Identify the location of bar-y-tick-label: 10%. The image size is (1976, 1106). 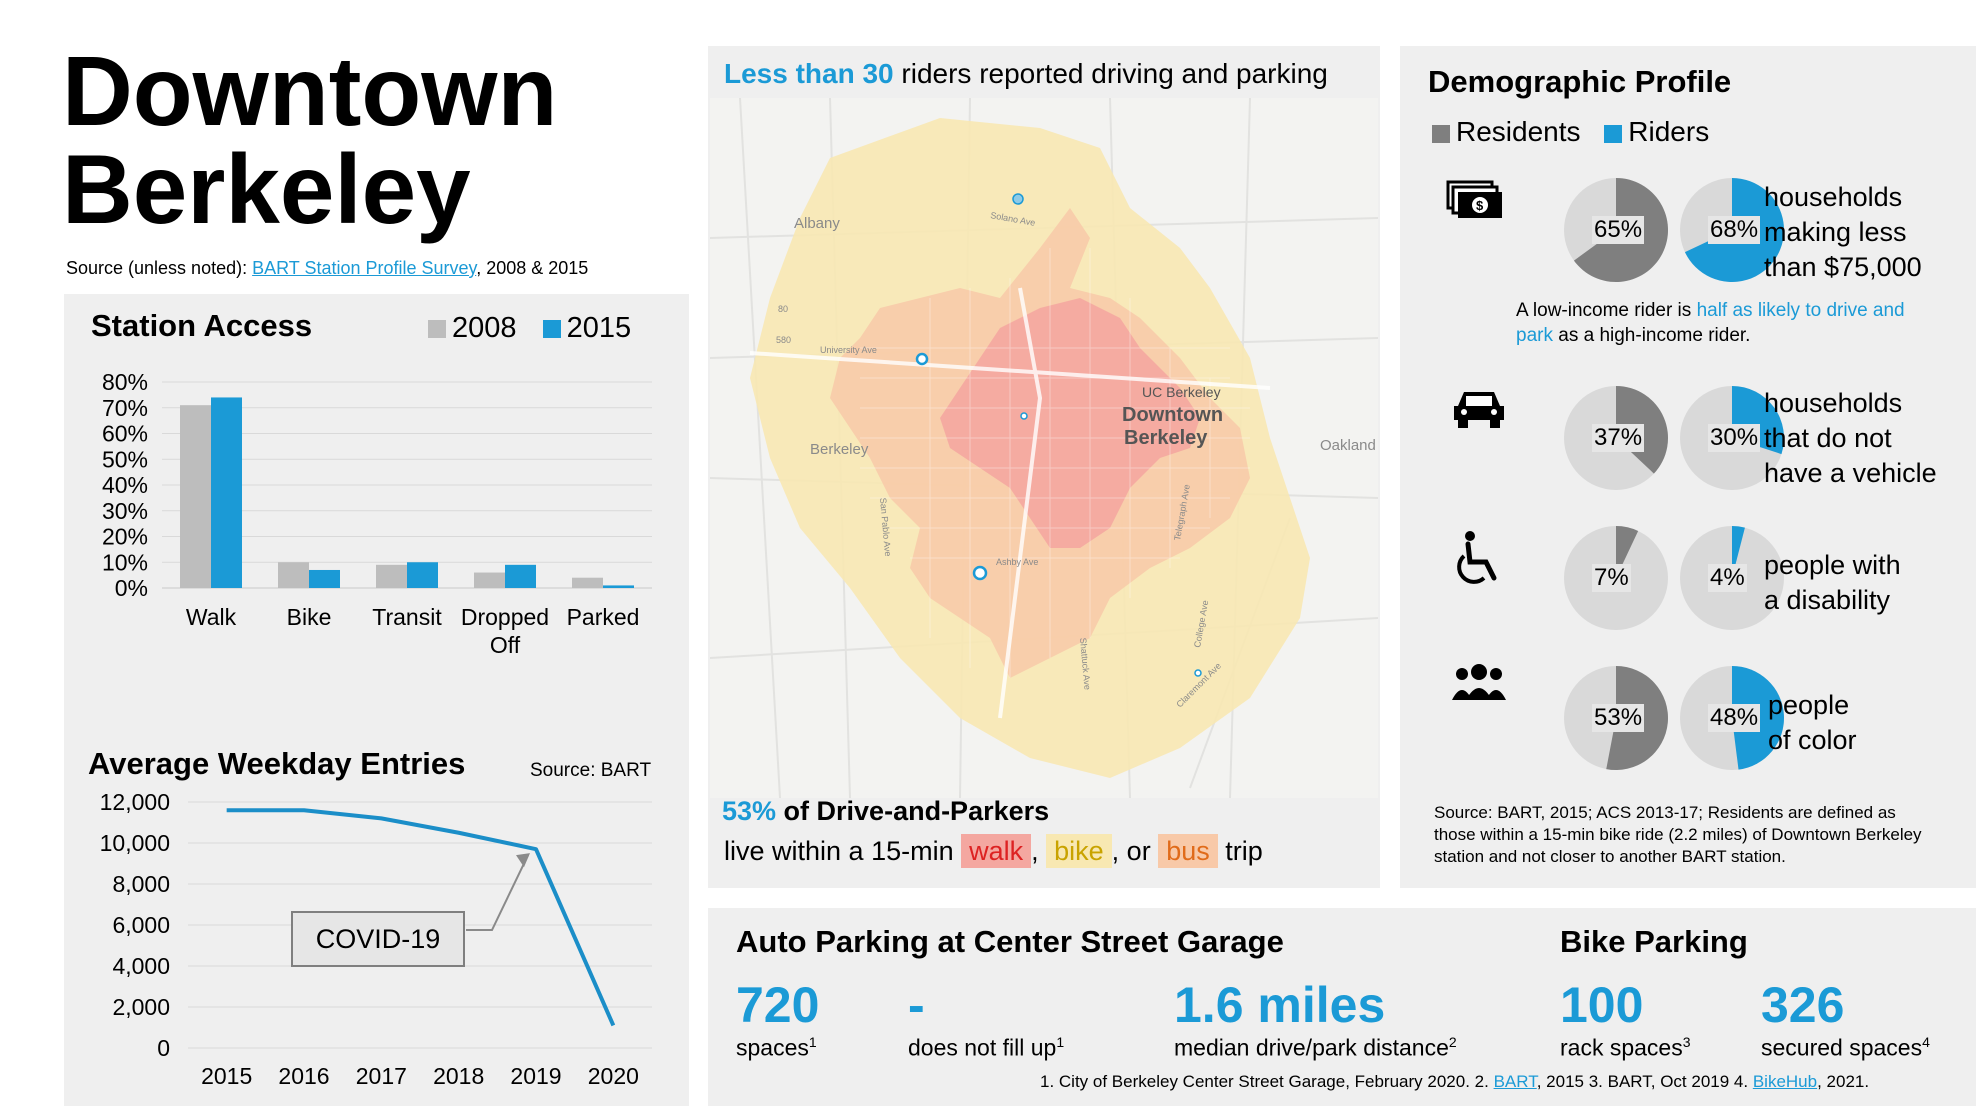
(125, 562).